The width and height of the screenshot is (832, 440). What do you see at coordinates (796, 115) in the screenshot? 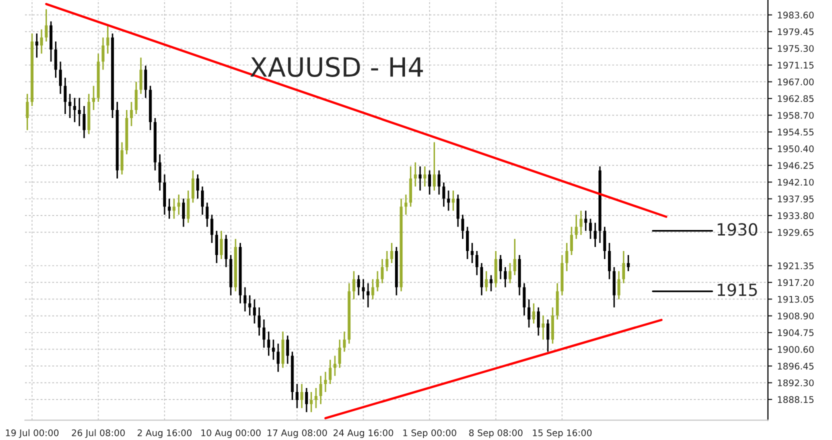
I see `y-tick-label: 1958.70` at bounding box center [796, 115].